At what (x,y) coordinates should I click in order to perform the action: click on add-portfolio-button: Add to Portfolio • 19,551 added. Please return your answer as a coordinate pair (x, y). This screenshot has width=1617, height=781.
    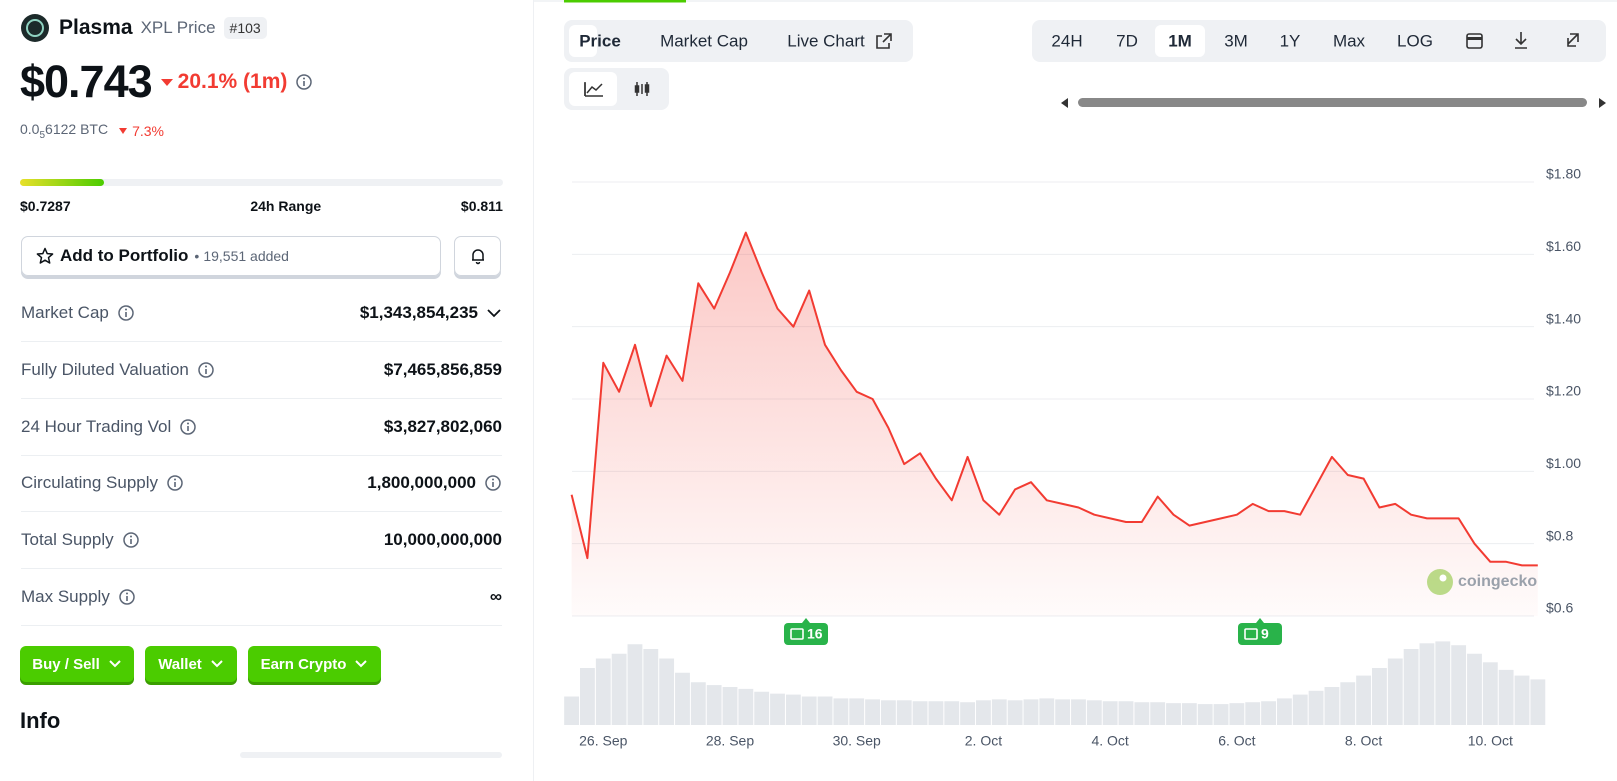
    Looking at the image, I should click on (231, 256).